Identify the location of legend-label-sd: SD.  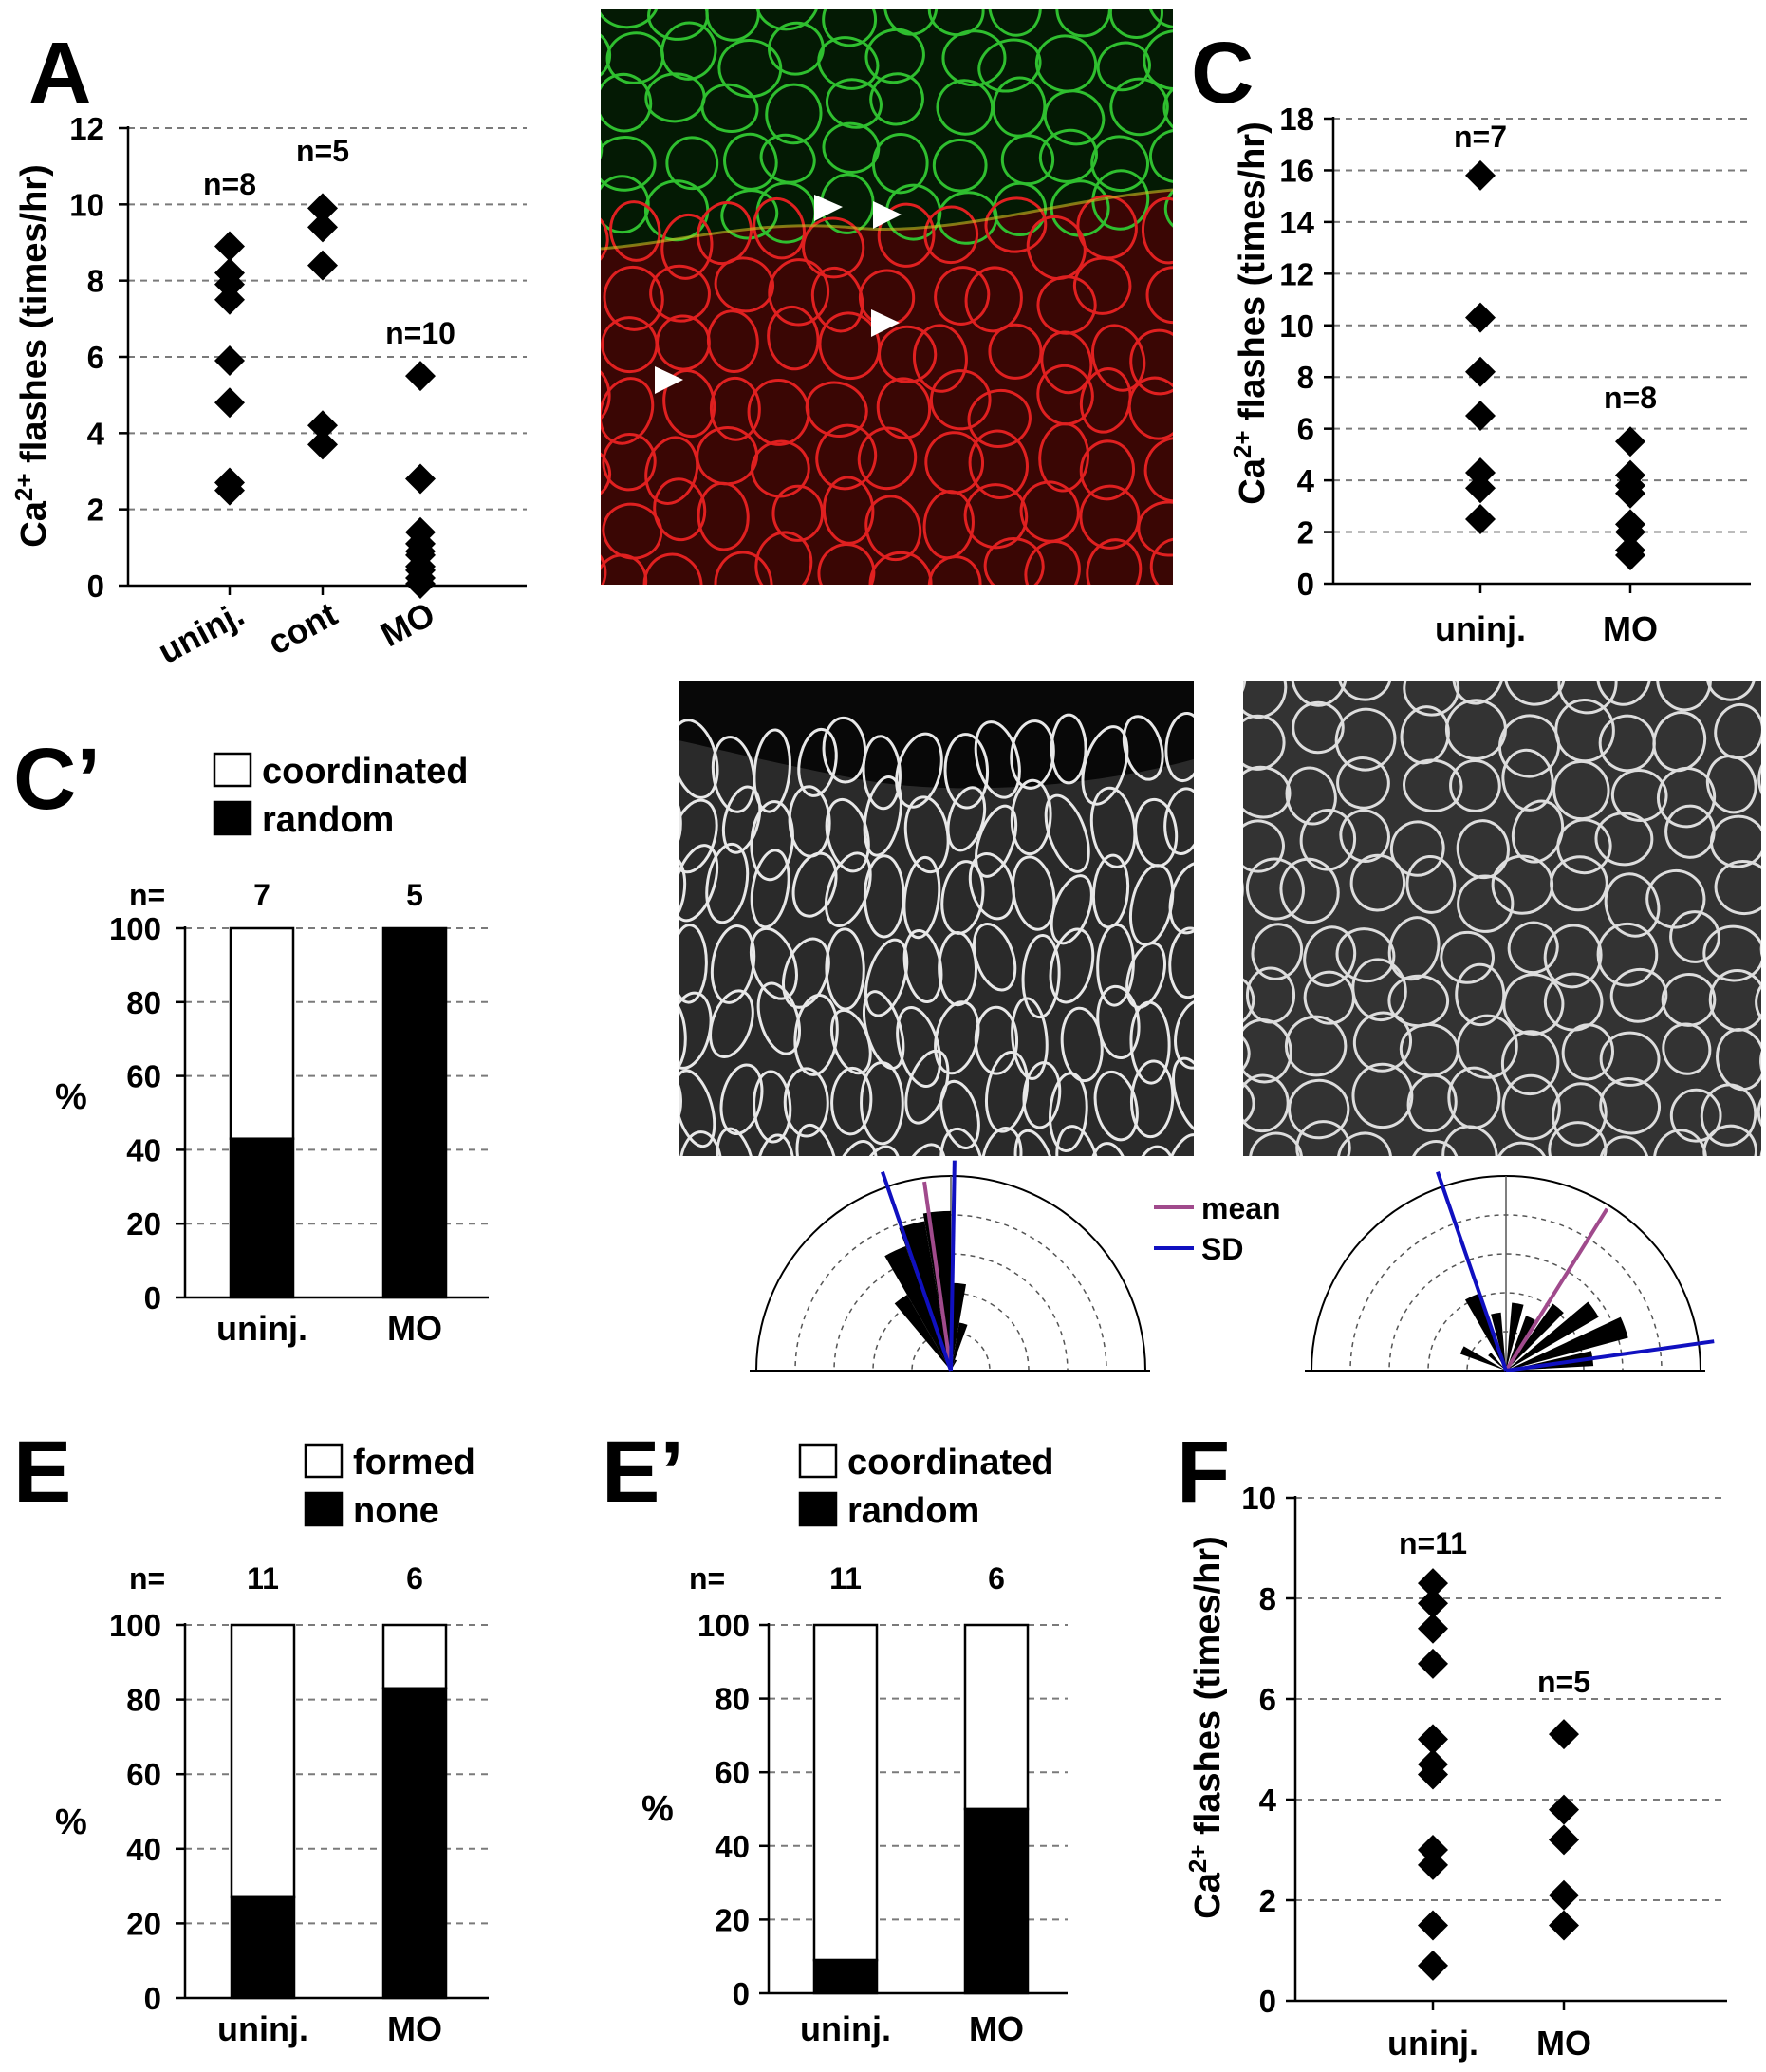
(1222, 1249).